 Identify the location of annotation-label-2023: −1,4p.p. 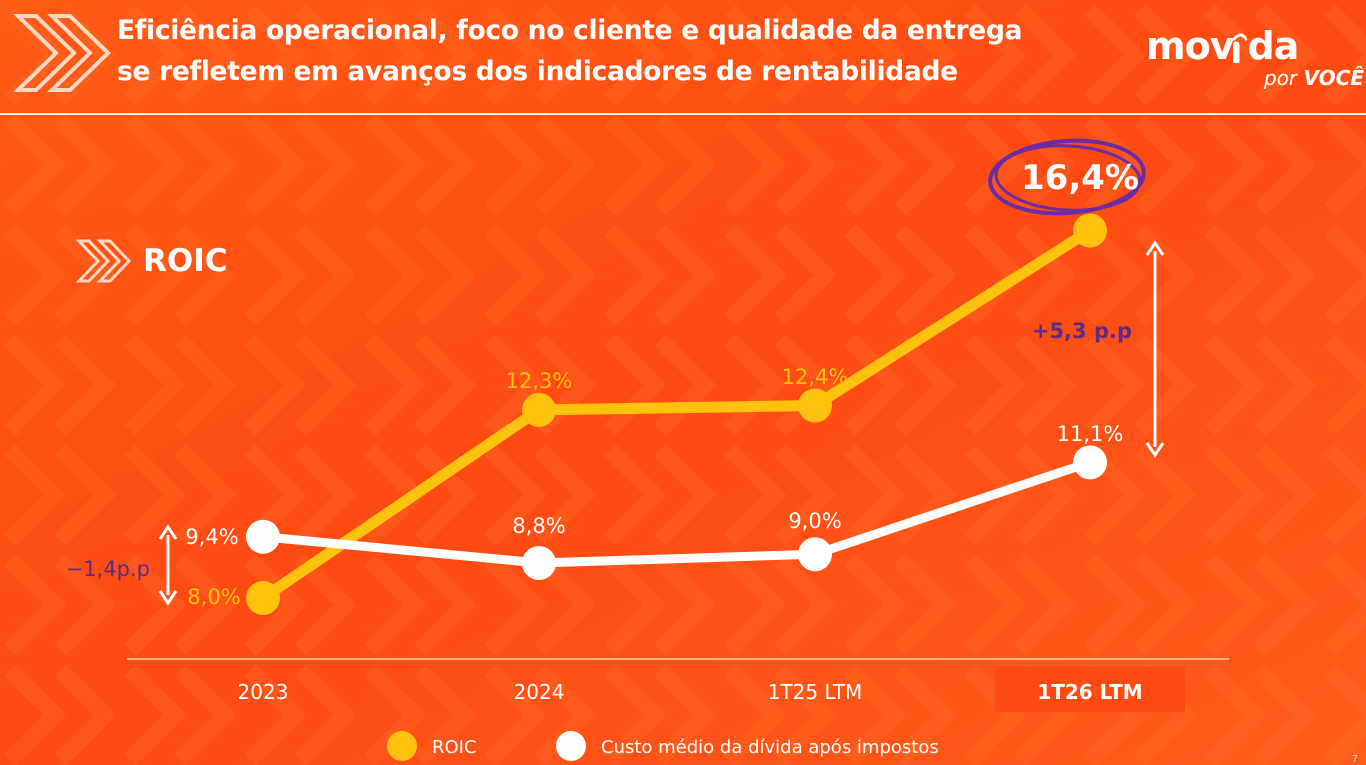
(108, 569).